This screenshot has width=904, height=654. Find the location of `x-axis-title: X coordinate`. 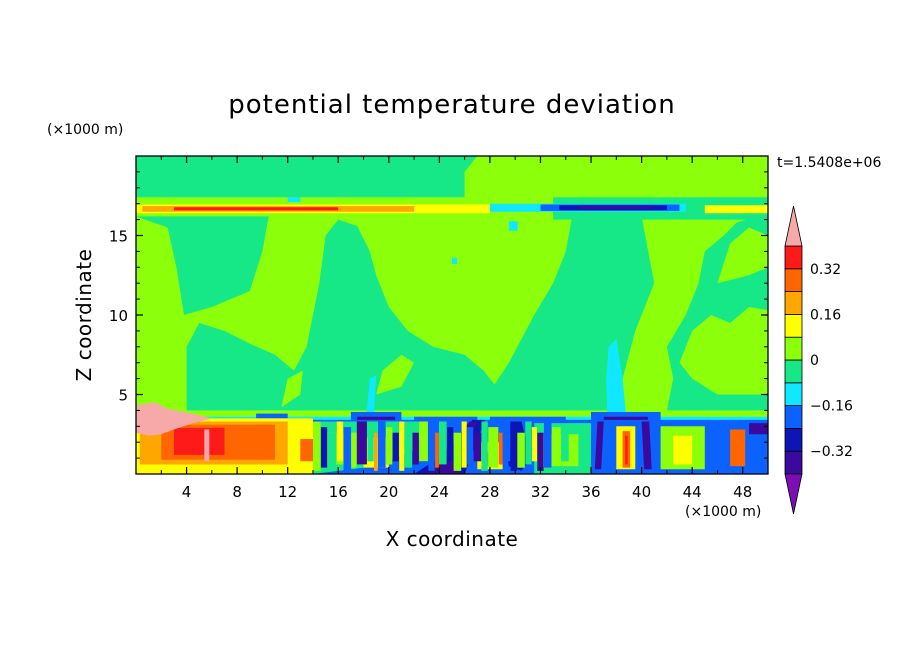

x-axis-title: X coordinate is located at coordinates (452, 539).